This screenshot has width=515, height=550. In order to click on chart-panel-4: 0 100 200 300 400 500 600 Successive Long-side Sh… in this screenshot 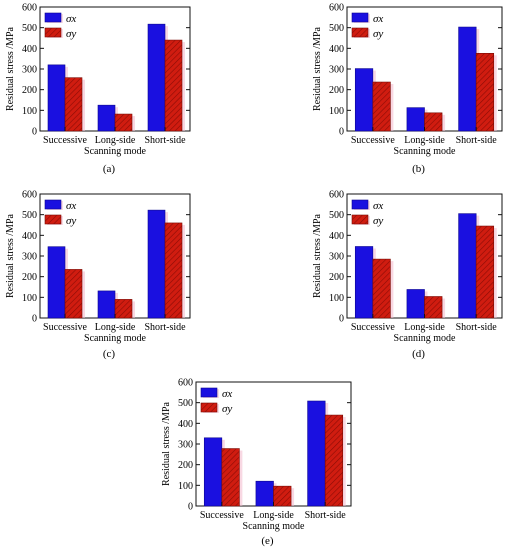, I will do `click(407, 275)`.